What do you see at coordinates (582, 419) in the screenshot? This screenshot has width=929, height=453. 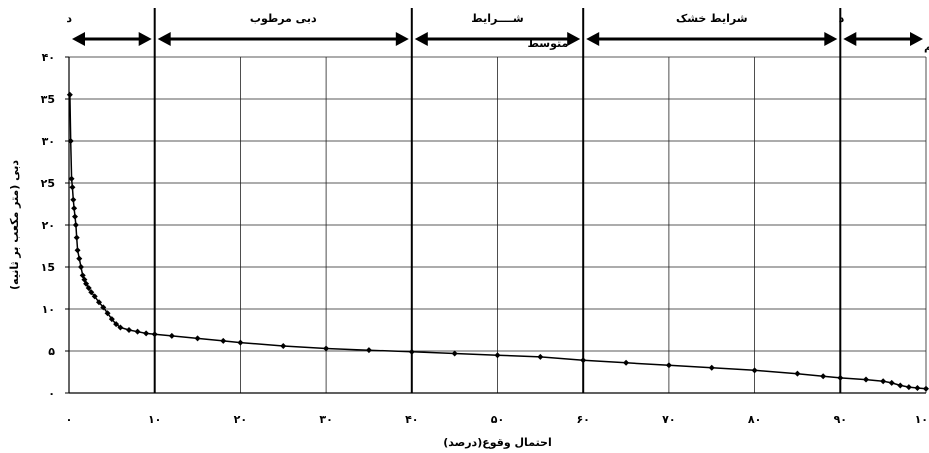 I see `x-tick-label: ۶۰` at bounding box center [582, 419].